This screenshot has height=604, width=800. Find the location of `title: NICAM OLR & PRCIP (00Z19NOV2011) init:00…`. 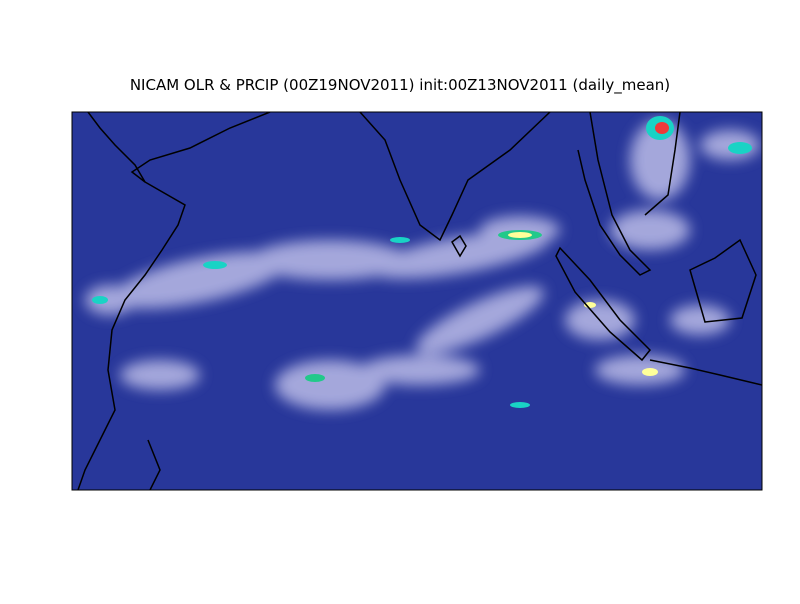

title: NICAM OLR & PRCIP (00Z19NOV2011) init:00… is located at coordinates (400, 85).